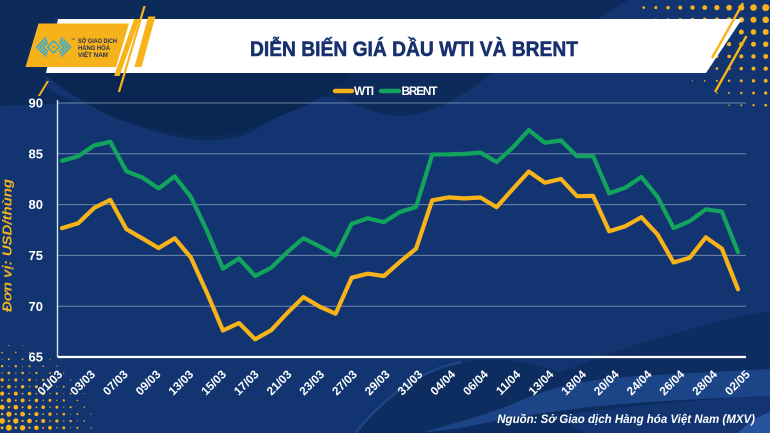 This screenshot has height=433, width=770. I want to click on svg-text: 70, so click(36, 306).